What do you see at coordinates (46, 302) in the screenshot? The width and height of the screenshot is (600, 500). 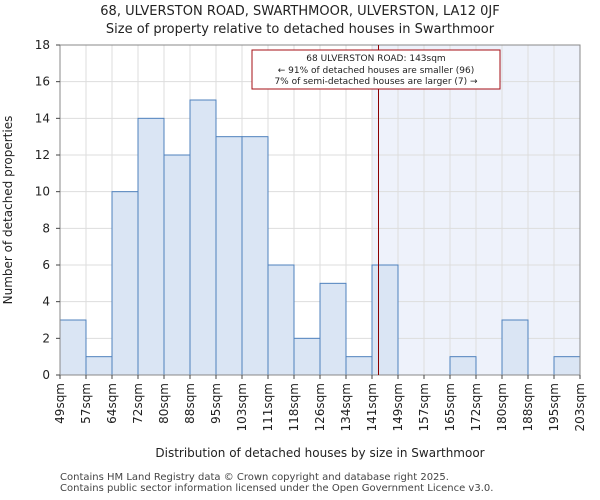 I see `y-tick-label: 4` at bounding box center [46, 302].